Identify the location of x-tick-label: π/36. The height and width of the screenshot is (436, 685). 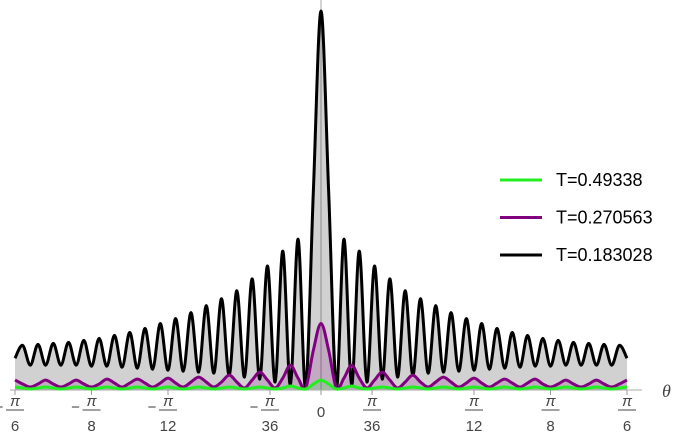
(372, 414).